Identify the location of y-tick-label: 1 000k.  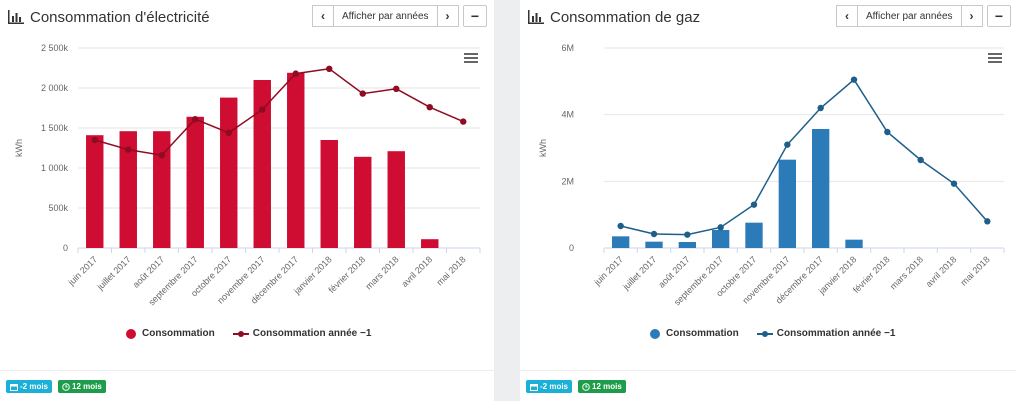
(55, 168).